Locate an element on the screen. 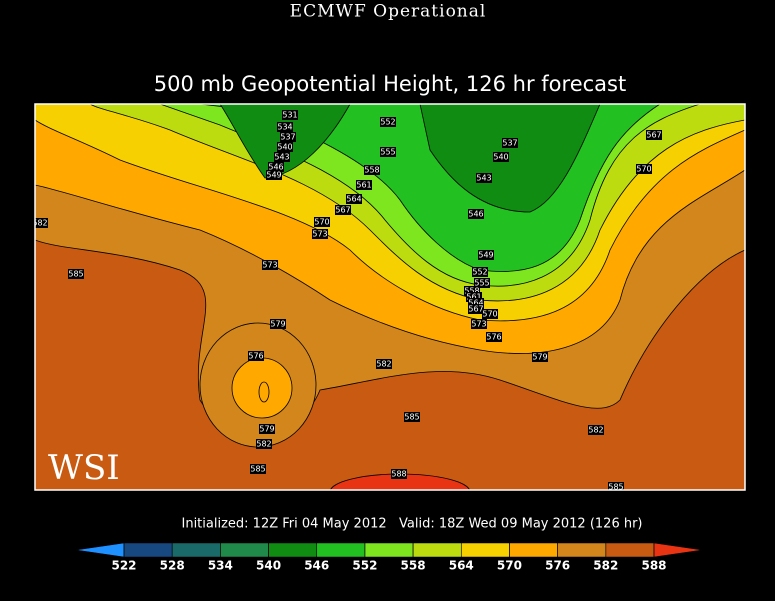  contour-label: 588 is located at coordinates (398, 474).